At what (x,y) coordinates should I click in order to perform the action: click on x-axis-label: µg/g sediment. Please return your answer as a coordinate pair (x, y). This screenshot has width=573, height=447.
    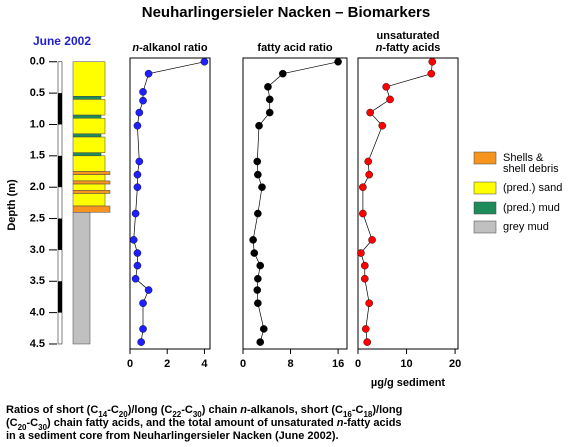
    Looking at the image, I should click on (408, 383).